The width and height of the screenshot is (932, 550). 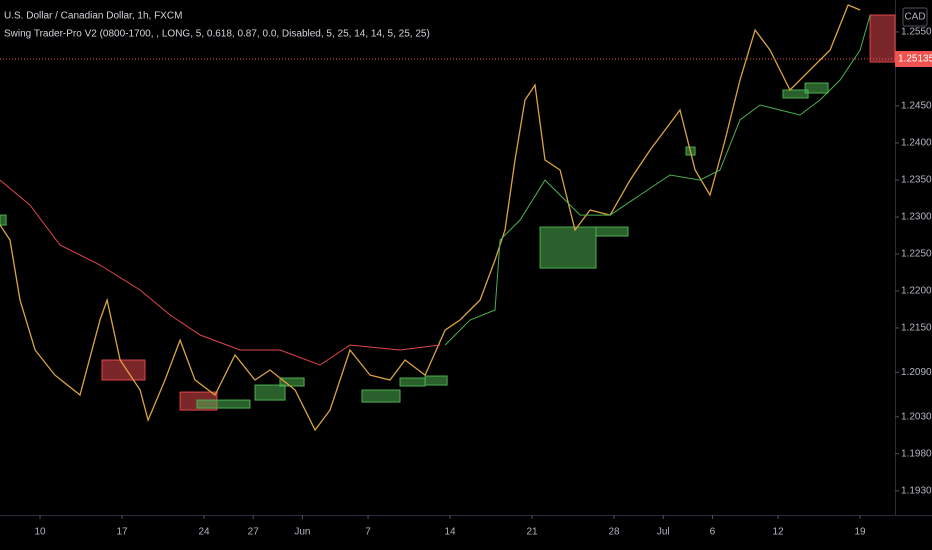 What do you see at coordinates (93, 16) in the screenshot?
I see `chart-title: U.S. Dollar / Canadian Dollar, 1h, FXCM` at bounding box center [93, 16].